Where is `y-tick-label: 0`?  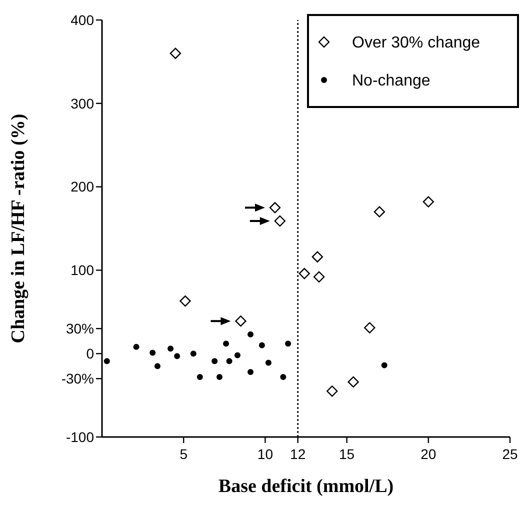 y-tick-label: 0 is located at coordinates (90, 354).